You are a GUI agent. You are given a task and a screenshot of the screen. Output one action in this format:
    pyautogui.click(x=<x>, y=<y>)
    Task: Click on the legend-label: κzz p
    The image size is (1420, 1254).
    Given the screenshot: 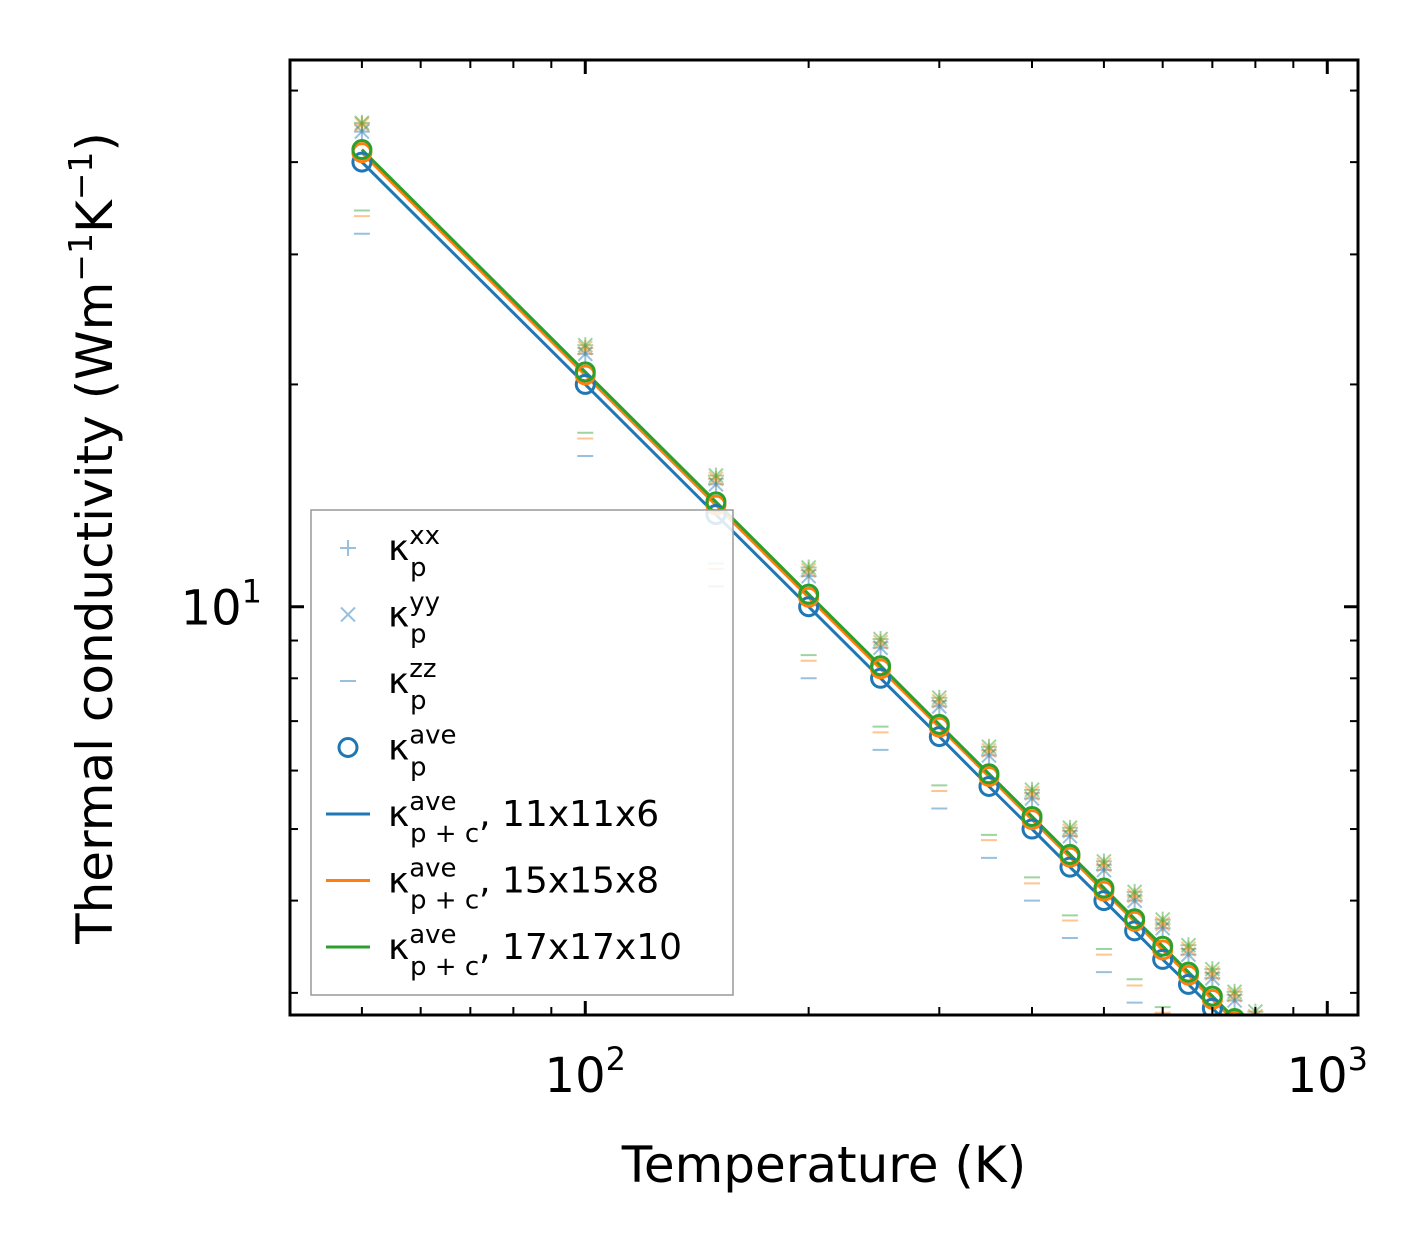 What is the action you would take?
    pyautogui.click(x=412, y=685)
    